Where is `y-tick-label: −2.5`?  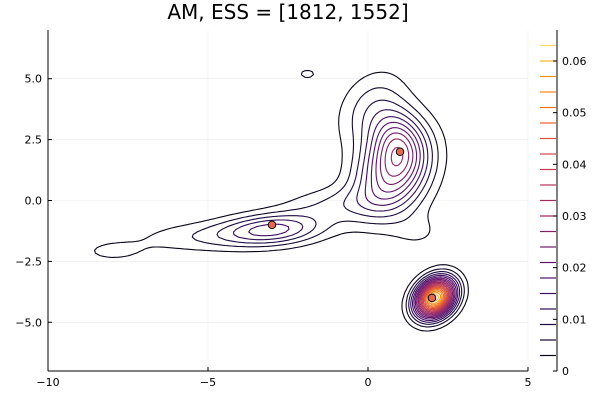
y-tick-label: −2.5 is located at coordinates (28, 261).